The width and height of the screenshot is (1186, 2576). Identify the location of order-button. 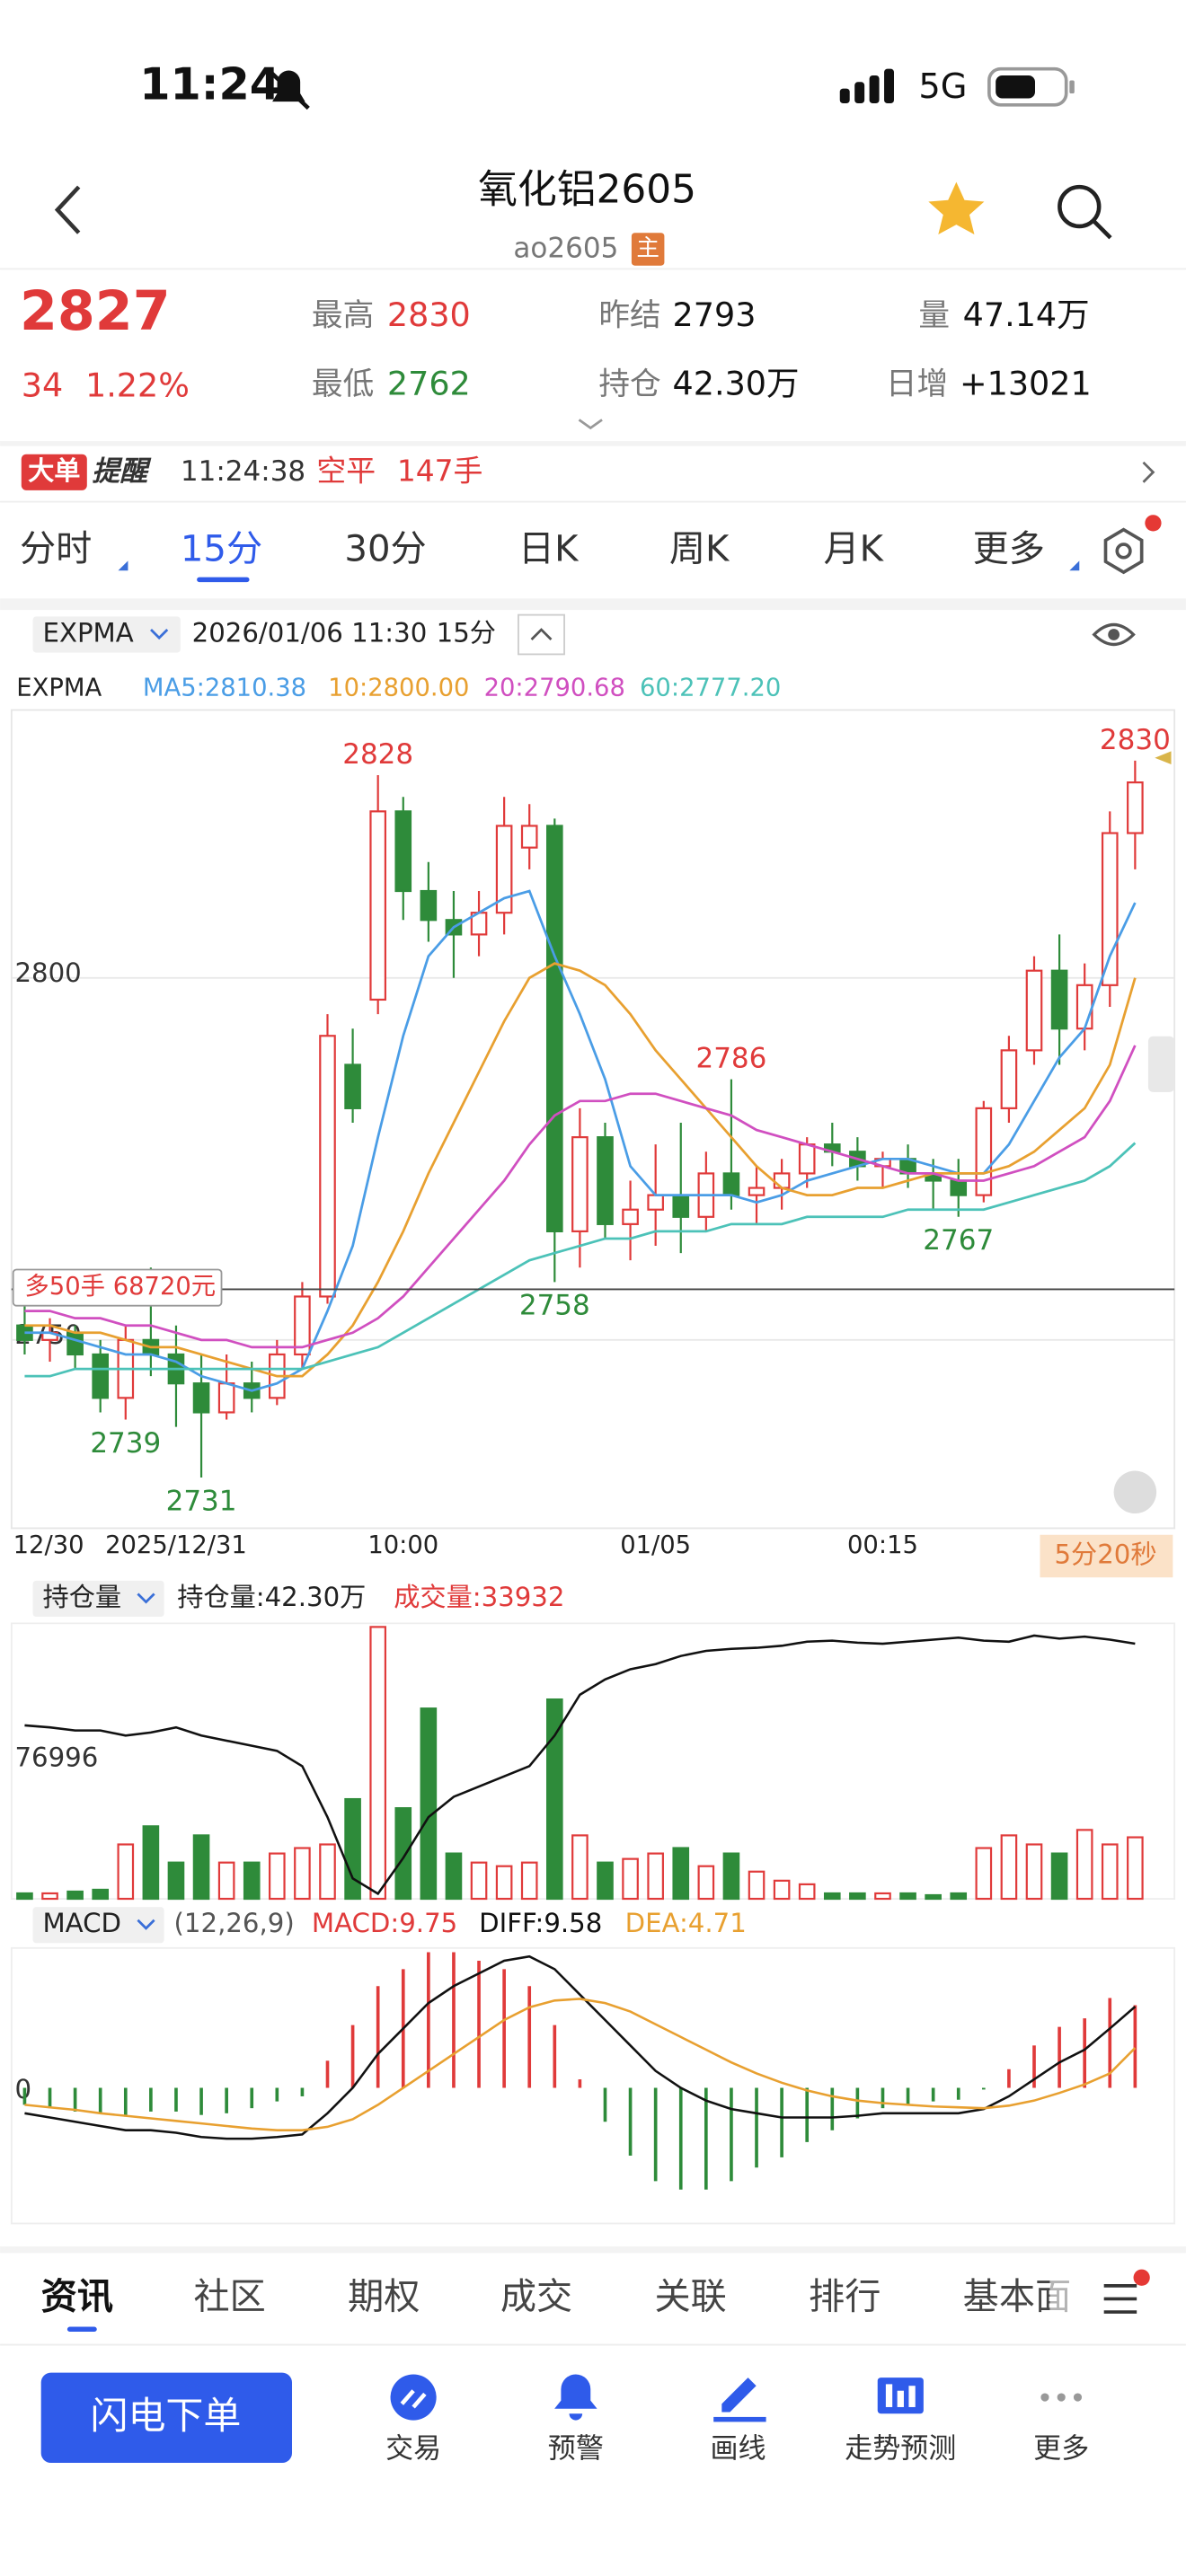
(166, 2418).